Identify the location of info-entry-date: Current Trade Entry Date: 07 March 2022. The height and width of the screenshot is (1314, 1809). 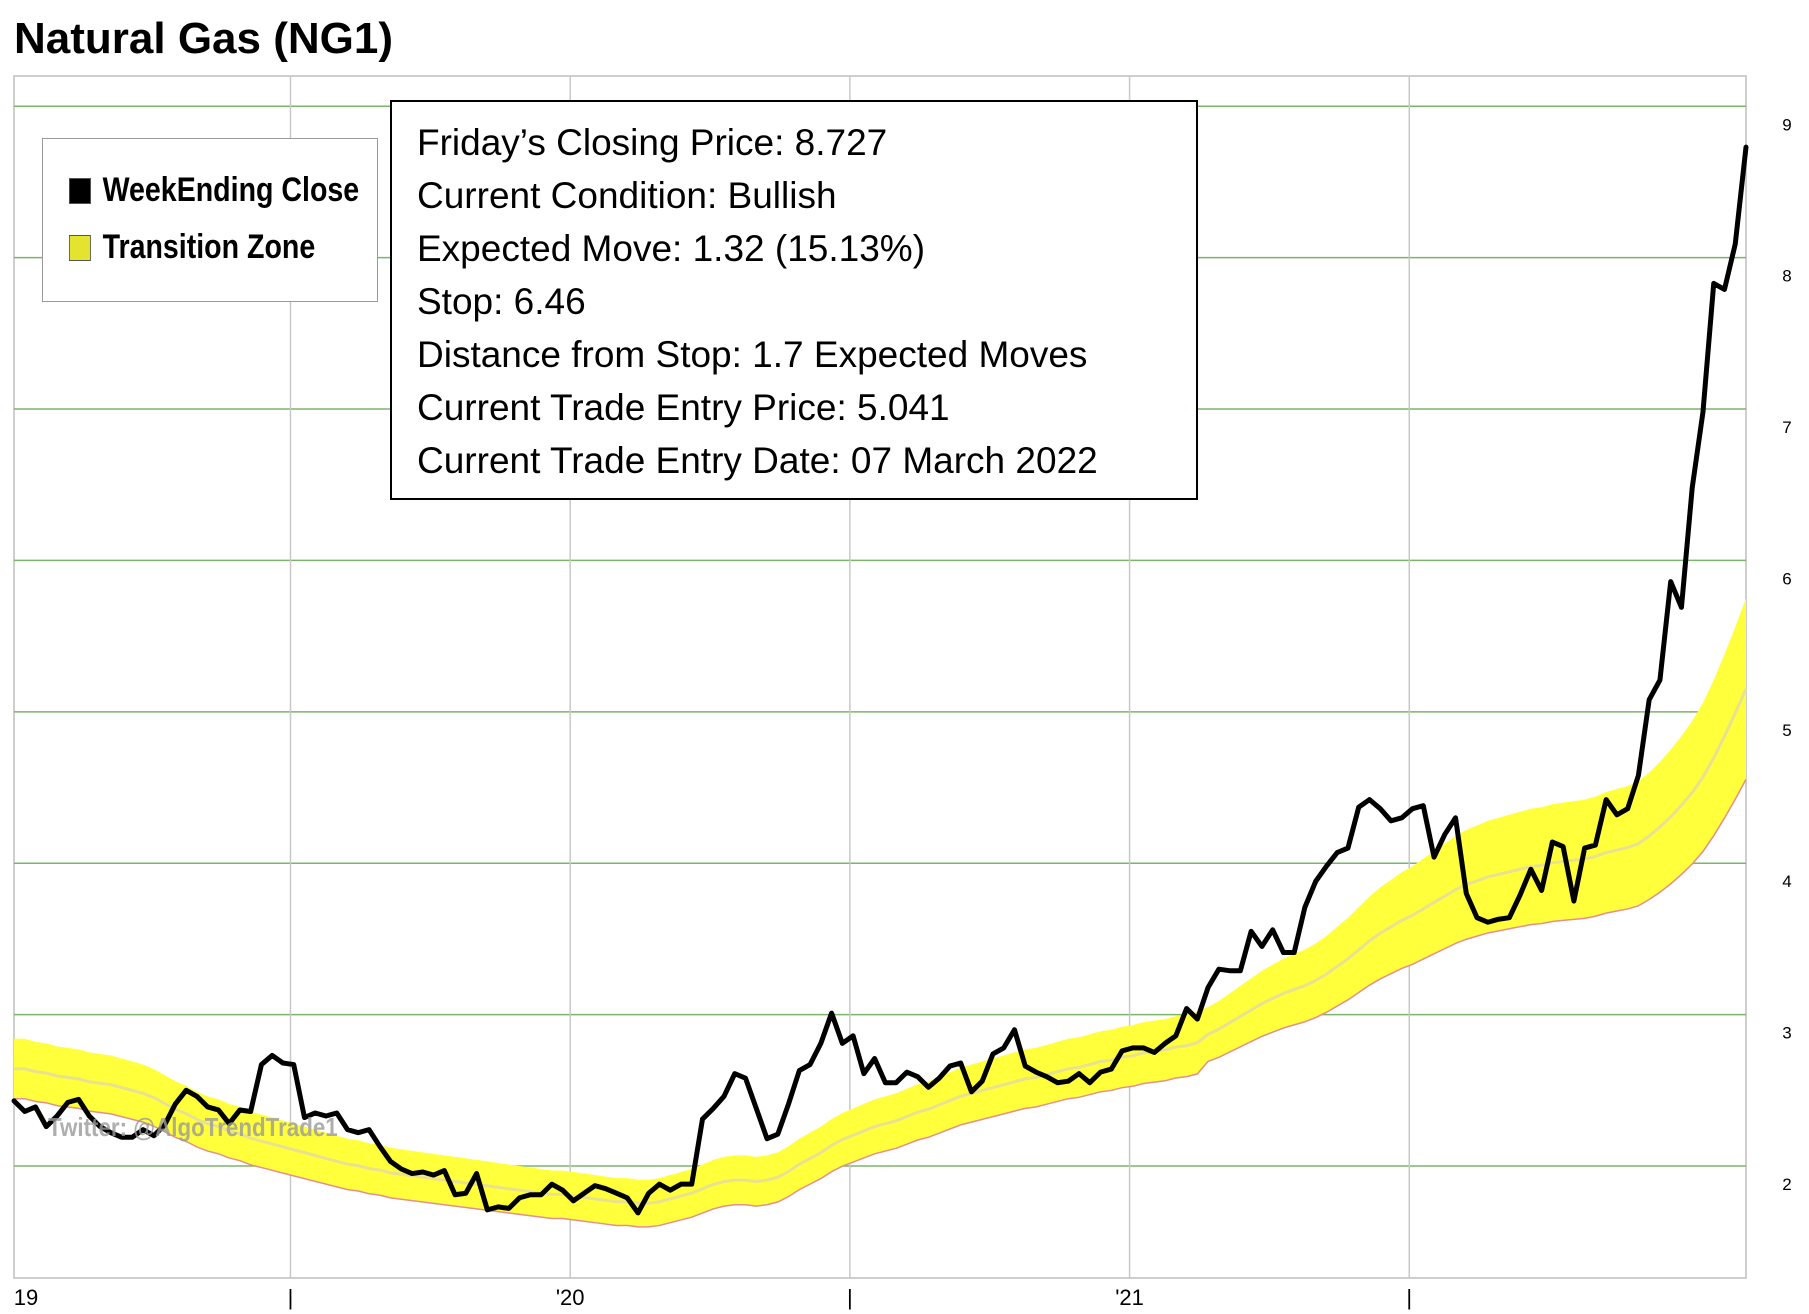
(757, 460).